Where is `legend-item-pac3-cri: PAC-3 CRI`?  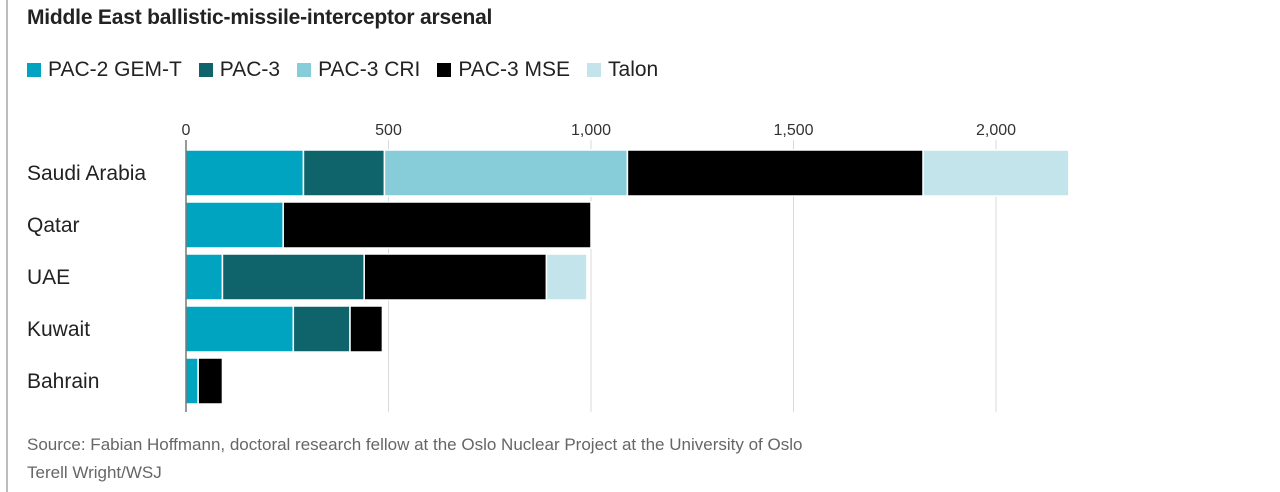
legend-item-pac3-cri: PAC-3 CRI is located at coordinates (358, 70).